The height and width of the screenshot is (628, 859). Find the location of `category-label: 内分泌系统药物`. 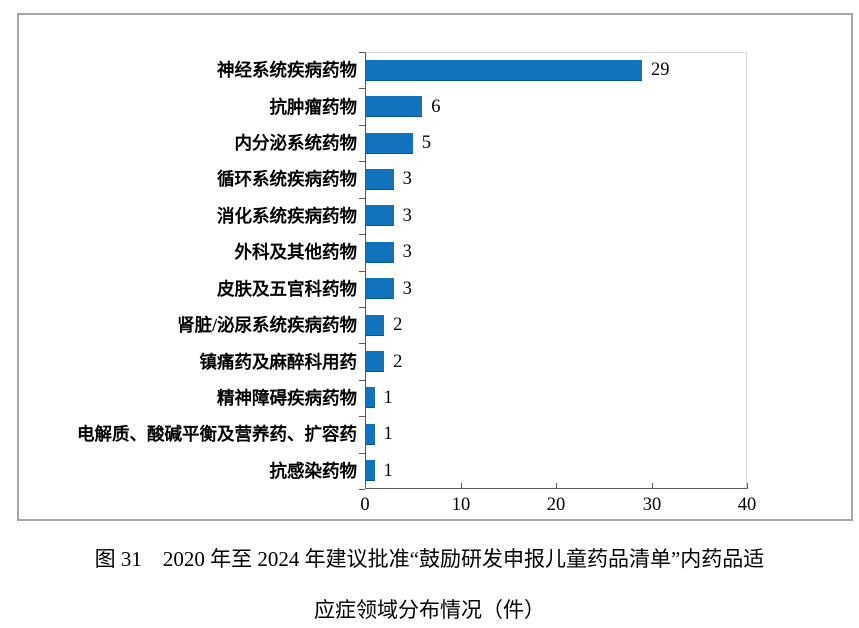

category-label: 内分泌系统药物 is located at coordinates (296, 143).